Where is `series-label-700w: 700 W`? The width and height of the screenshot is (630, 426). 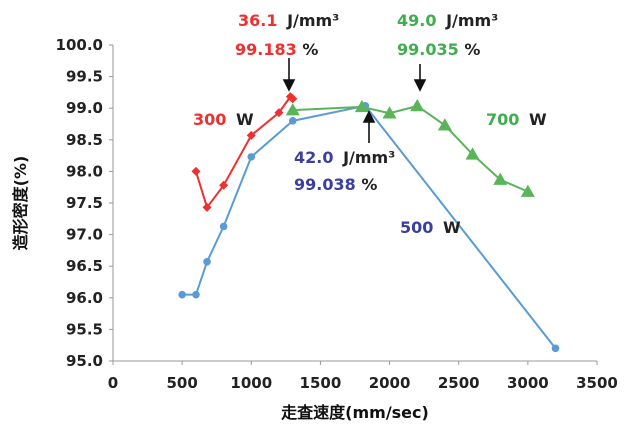
series-label-700w: 700 W is located at coordinates (516, 119).